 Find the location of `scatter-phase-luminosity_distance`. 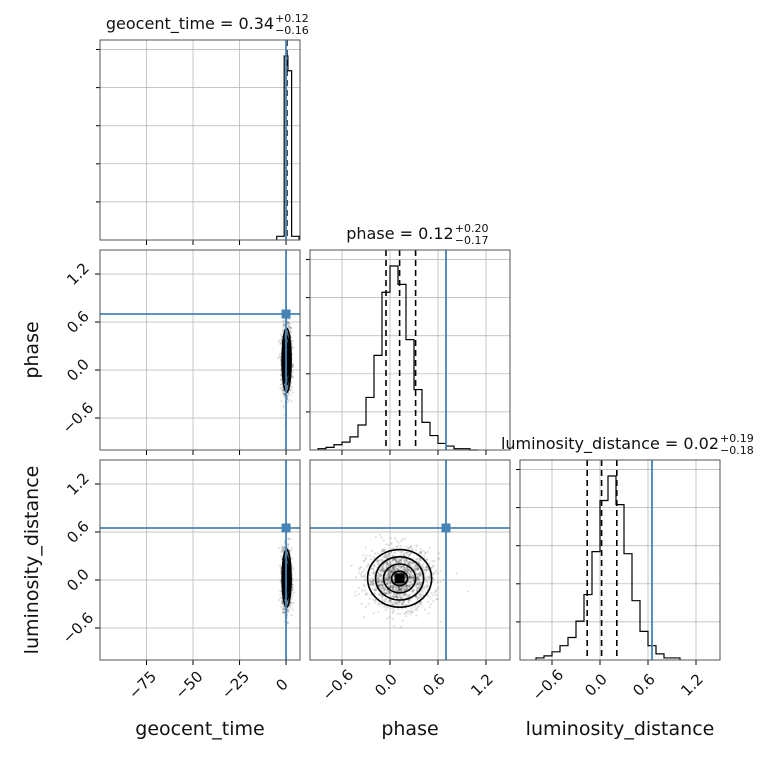

scatter-phase-luminosity_distance is located at coordinates (410, 581).